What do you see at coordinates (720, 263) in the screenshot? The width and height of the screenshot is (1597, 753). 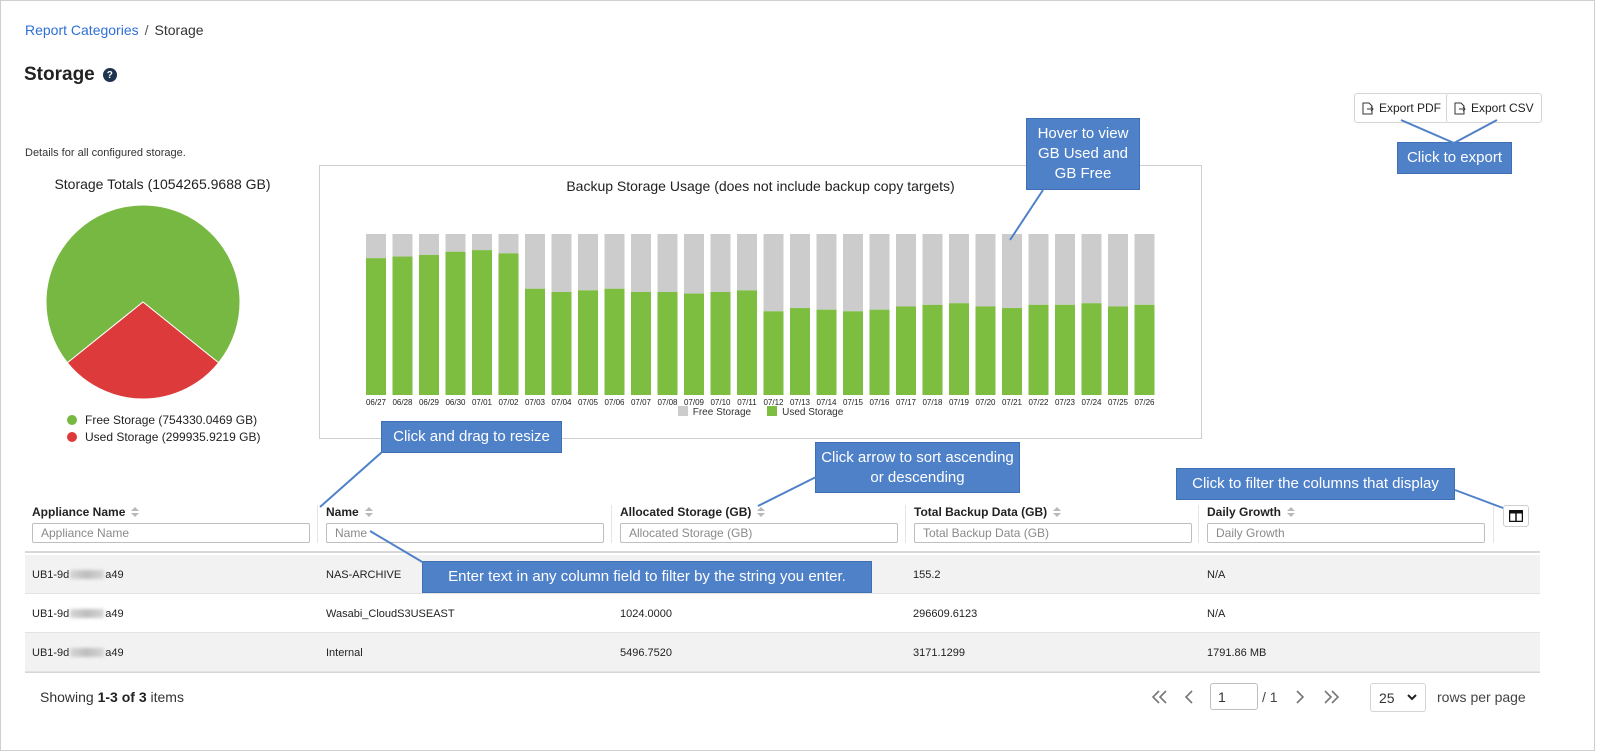 I see `bar-free-07/10` at bounding box center [720, 263].